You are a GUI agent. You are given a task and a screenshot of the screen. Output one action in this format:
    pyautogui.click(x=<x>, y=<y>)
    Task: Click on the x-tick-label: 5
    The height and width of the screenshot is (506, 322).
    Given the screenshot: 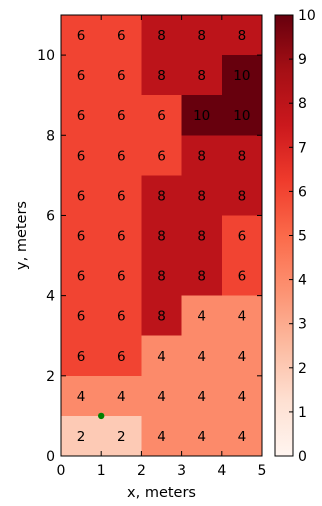 What is the action you would take?
    pyautogui.click(x=262, y=471)
    